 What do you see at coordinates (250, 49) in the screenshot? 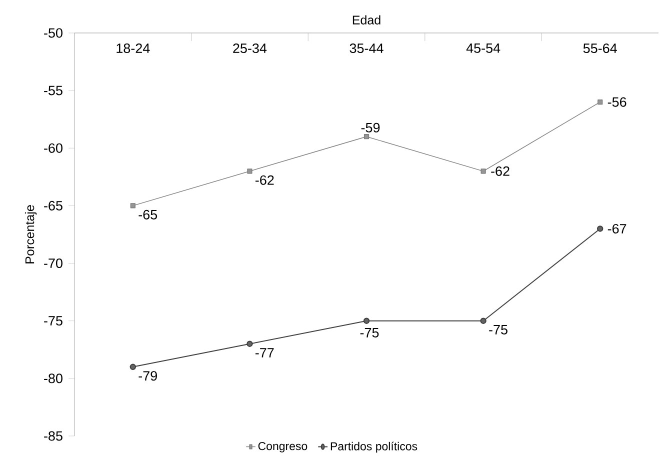
I see `x-tick-label: 25-34` at bounding box center [250, 49].